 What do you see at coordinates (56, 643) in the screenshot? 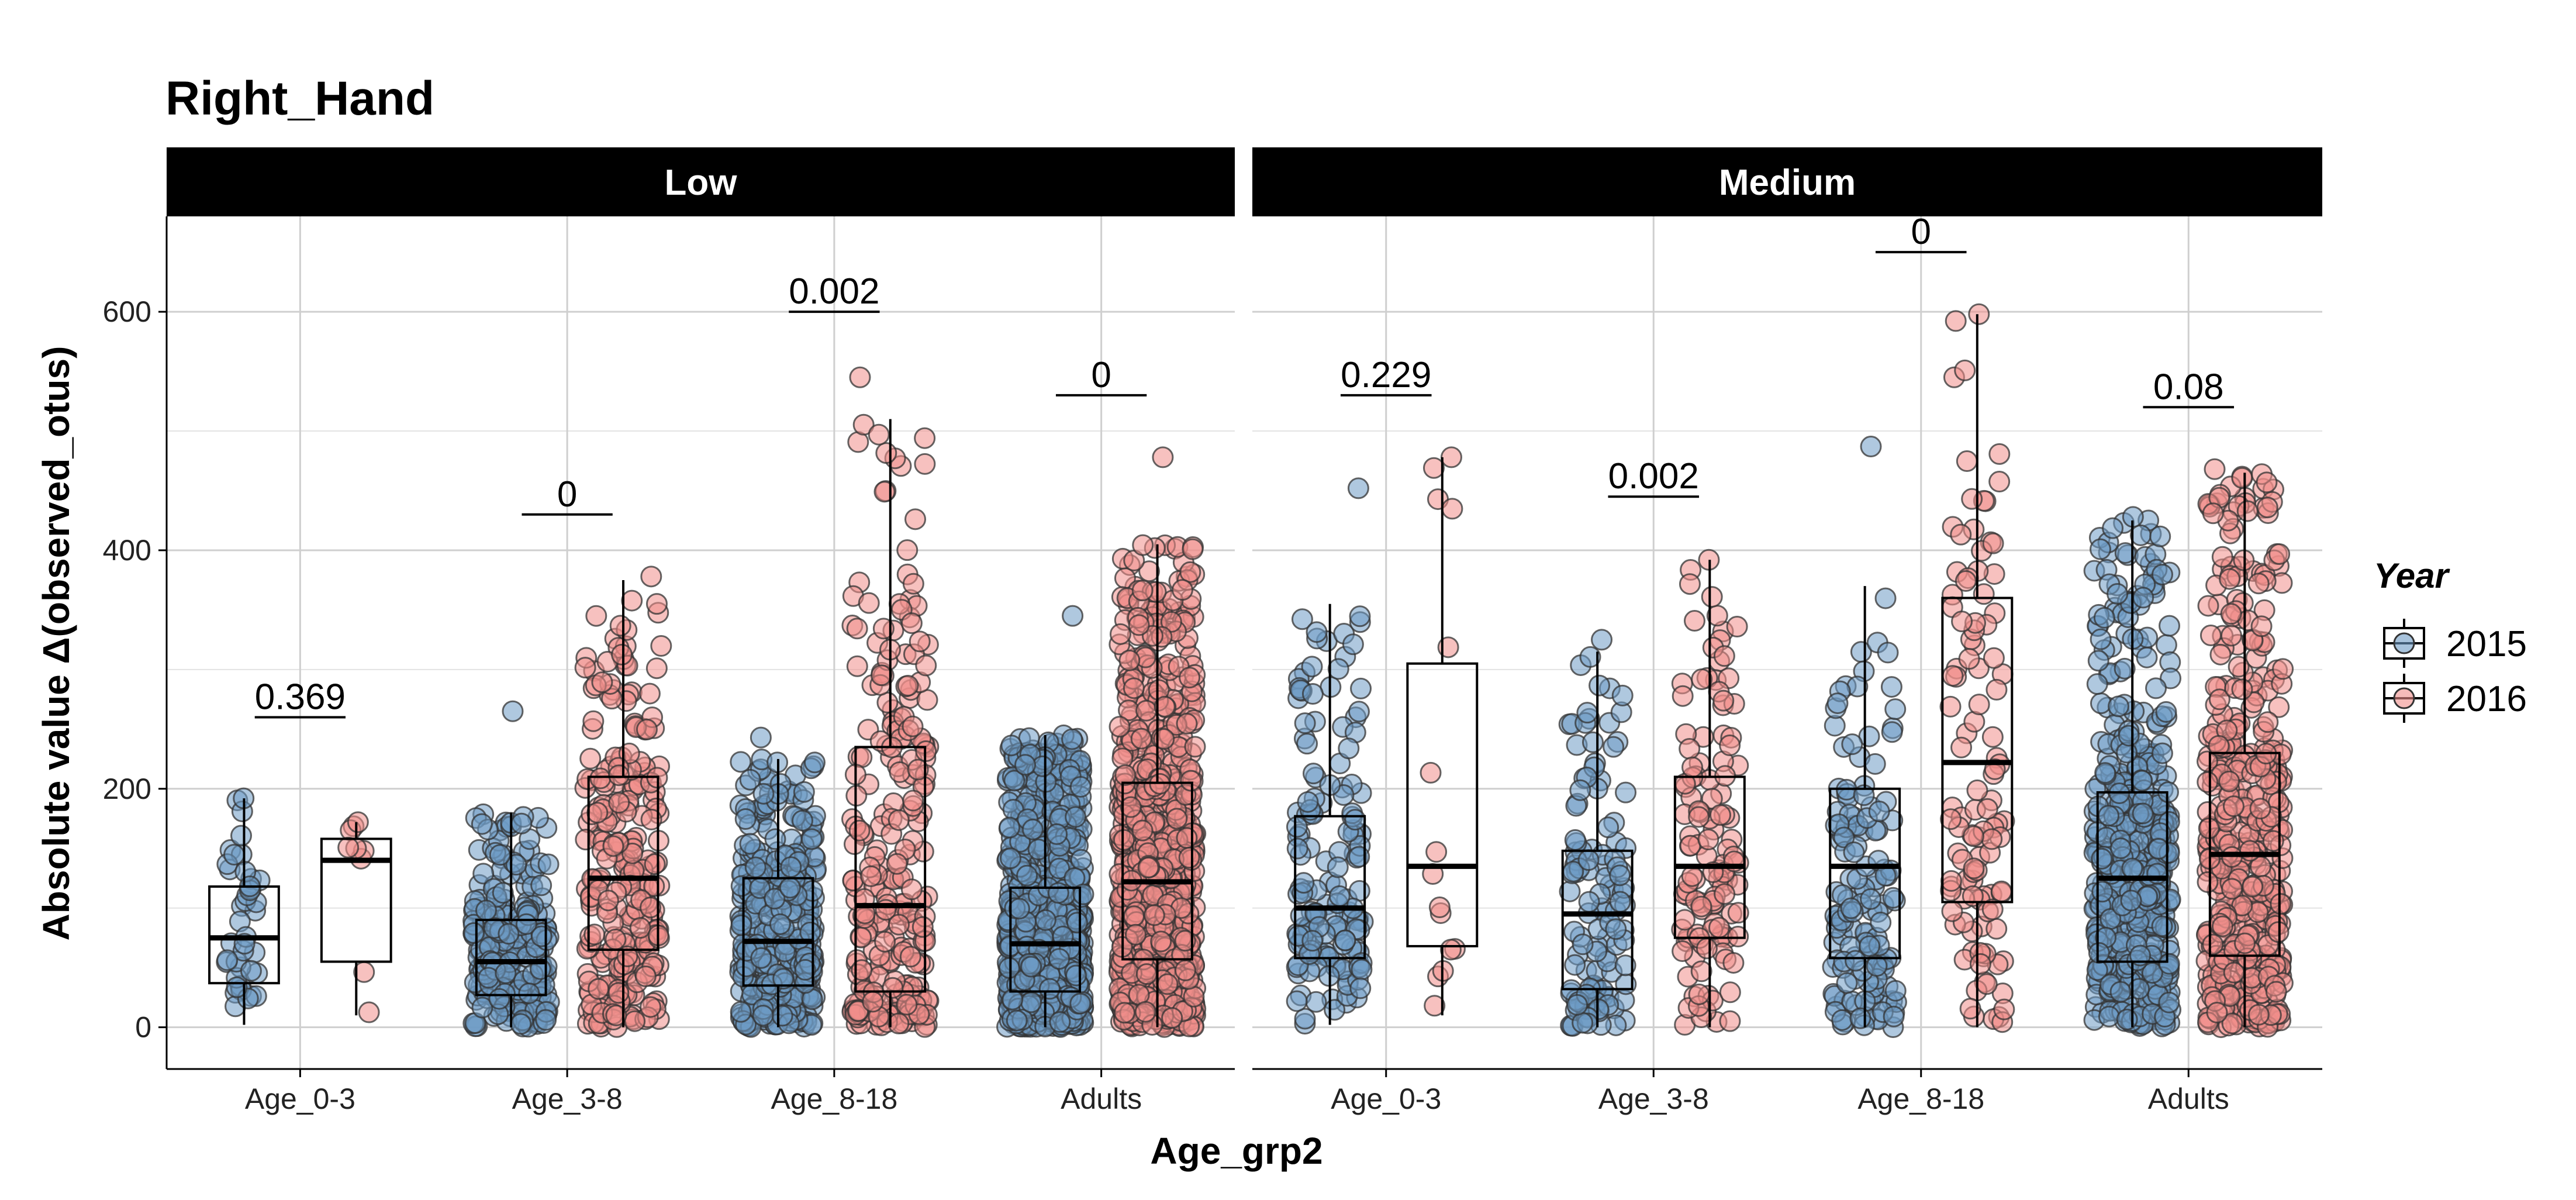
I see `y-axis-title: Absolute value Δ(observed_otus)` at bounding box center [56, 643].